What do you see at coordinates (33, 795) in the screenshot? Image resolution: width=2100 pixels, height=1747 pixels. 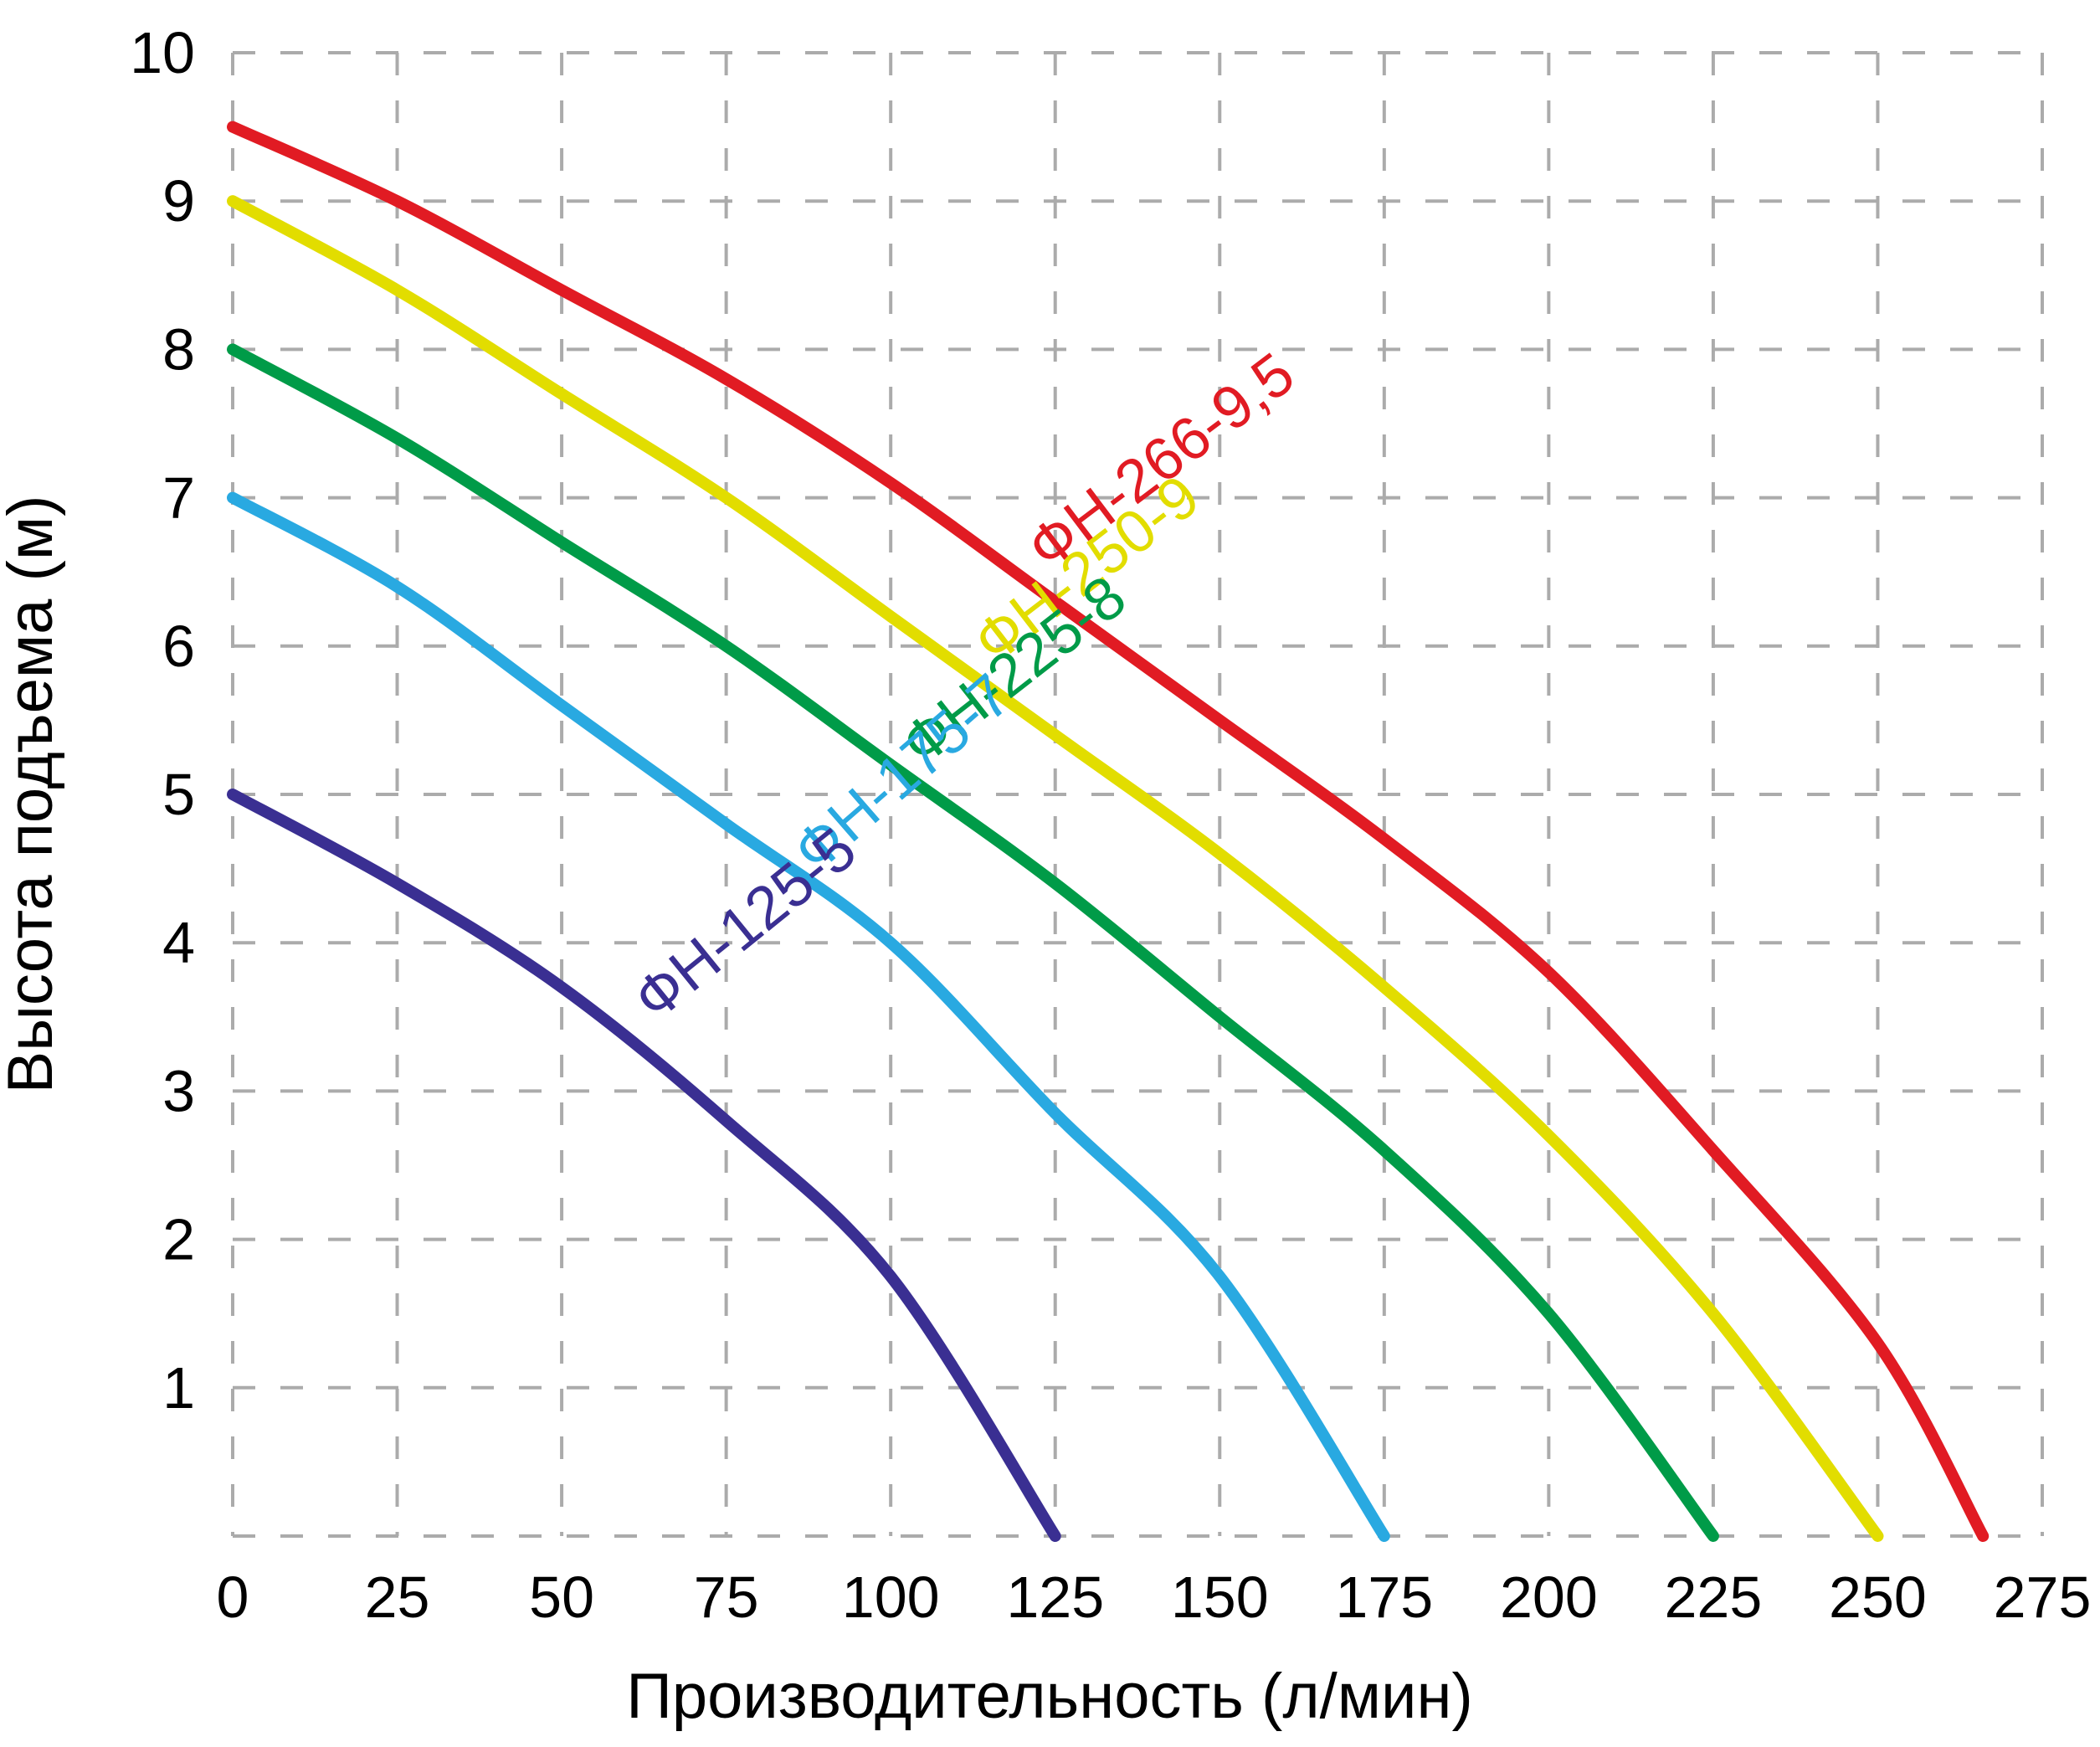 I see `y-axis-title: Высота подъема (м)` at bounding box center [33, 795].